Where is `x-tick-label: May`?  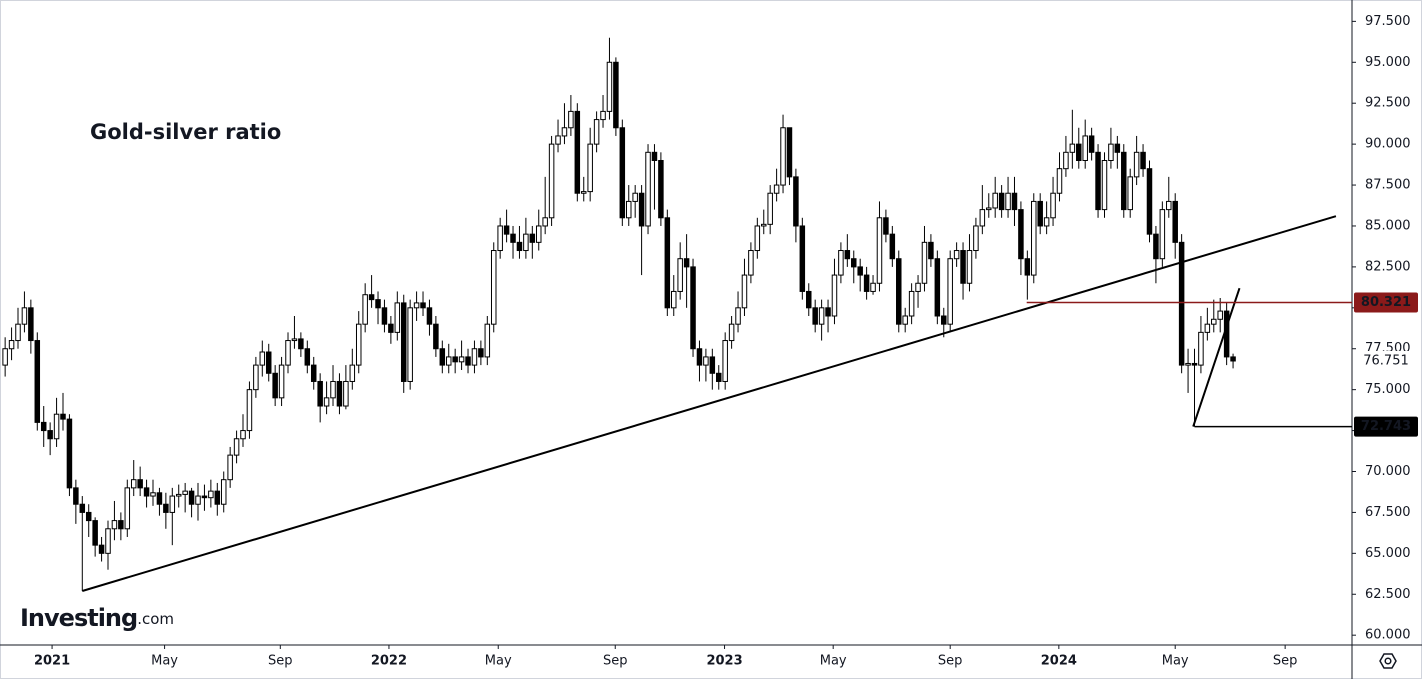 x-tick-label: May is located at coordinates (498, 661).